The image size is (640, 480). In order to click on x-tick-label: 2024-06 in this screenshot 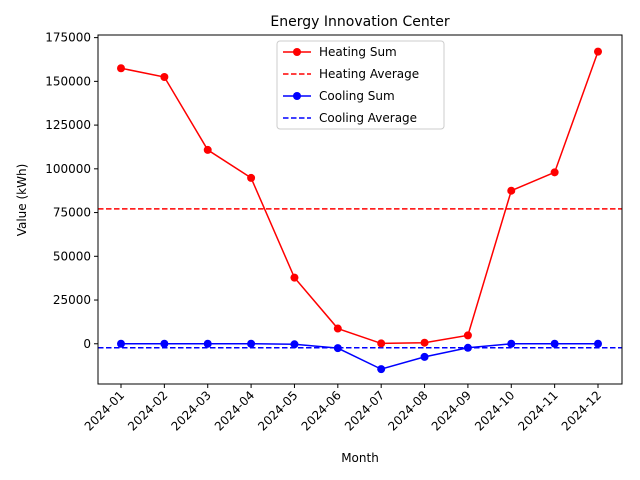, I will do `click(321, 410)`.